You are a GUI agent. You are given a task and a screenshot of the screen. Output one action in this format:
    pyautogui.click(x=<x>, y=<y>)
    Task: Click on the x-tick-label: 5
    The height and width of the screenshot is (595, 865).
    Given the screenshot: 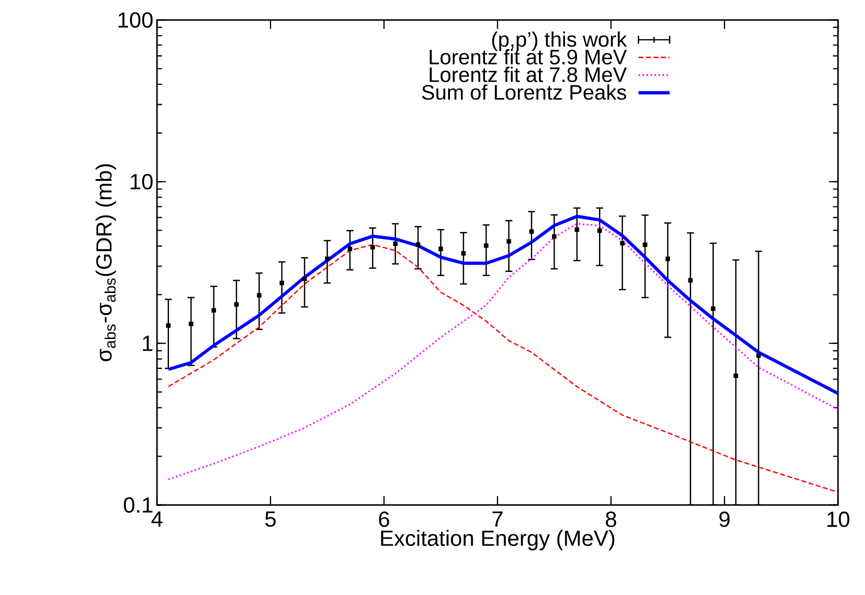 What is the action you would take?
    pyautogui.click(x=270, y=519)
    